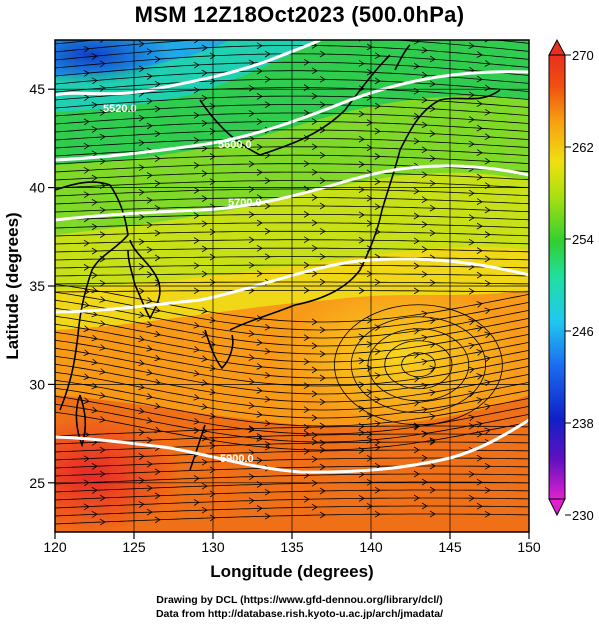  Describe the element at coordinates (583, 239) in the screenshot. I see `colorbar-tick-label: 254` at that location.